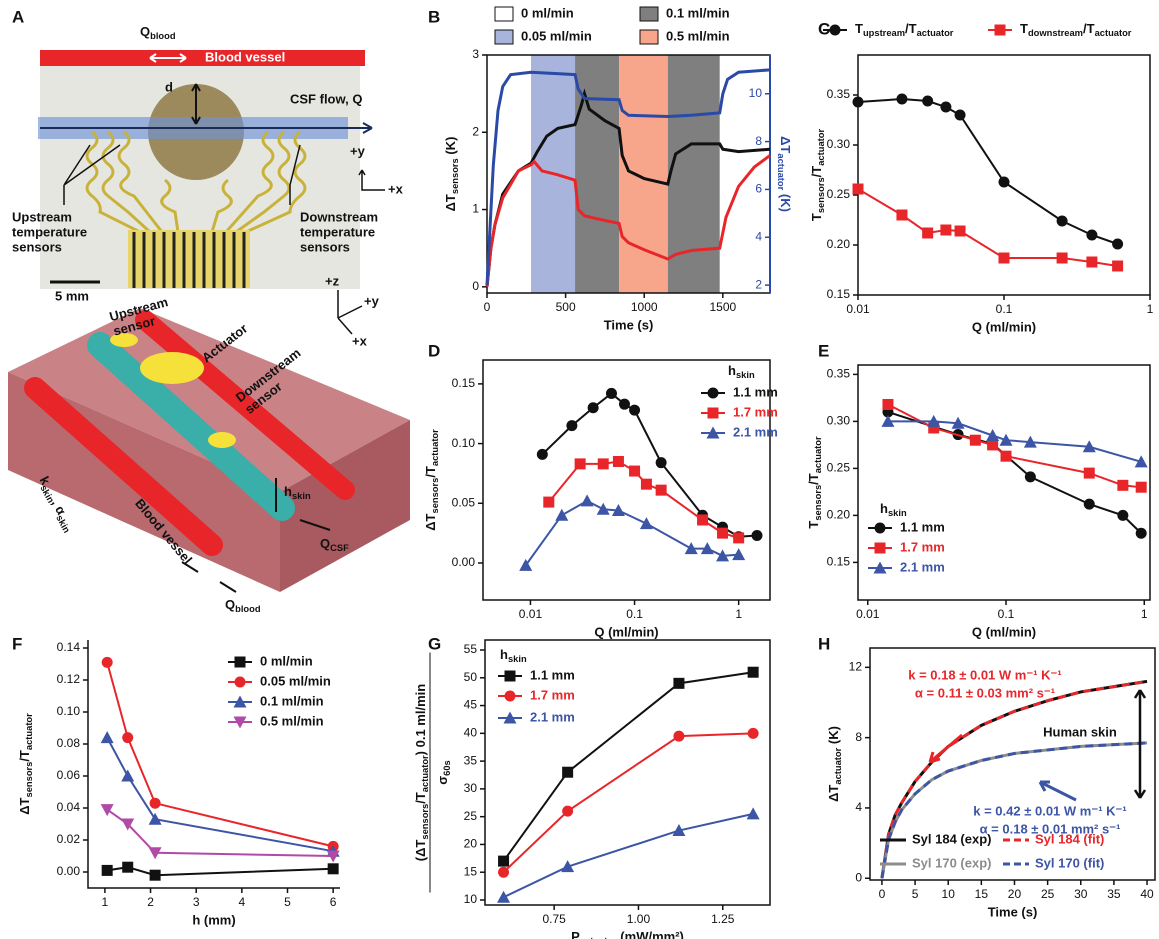 Image resolution: width=1159 pixels, height=939 pixels. I want to click on panel-label: B, so click(434, 16).